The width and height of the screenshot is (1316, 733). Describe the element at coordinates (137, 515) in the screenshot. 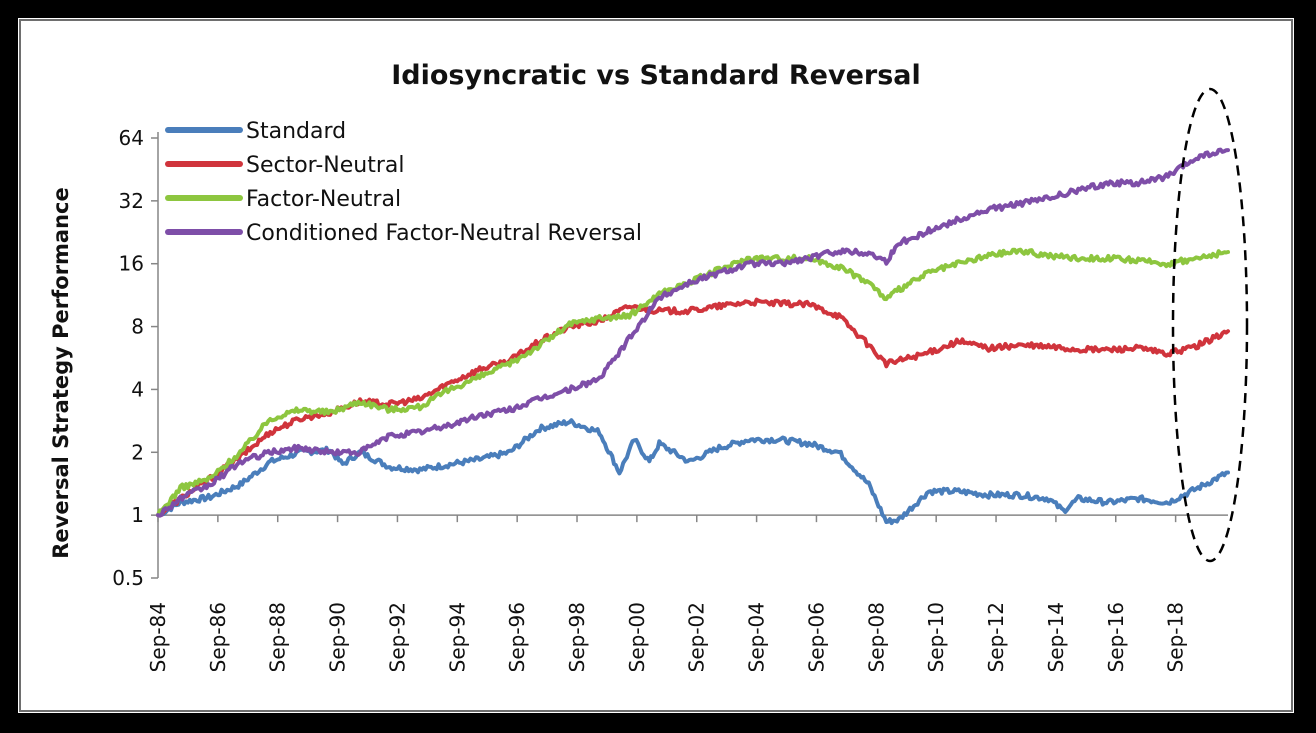

I see `y-tick-label: 1` at that location.